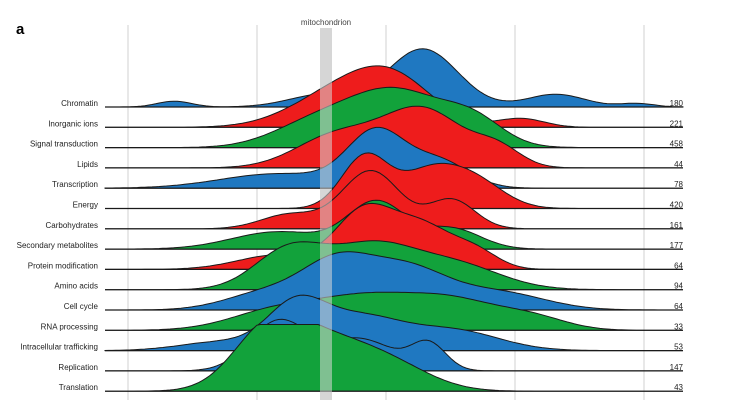  I want to click on count-labels: 180 221 458 44 78 420 161 177 64 94 64 33 53 147 43, so click(677, 245).